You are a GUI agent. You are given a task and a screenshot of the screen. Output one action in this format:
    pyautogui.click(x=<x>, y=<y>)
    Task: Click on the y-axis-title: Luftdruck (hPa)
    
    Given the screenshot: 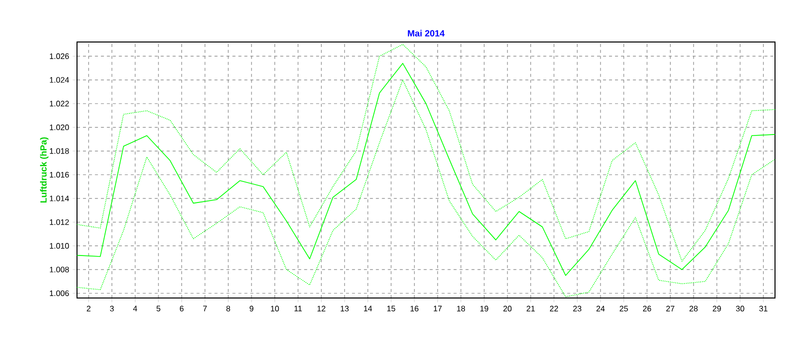 What is the action you would take?
    pyautogui.click(x=44, y=170)
    